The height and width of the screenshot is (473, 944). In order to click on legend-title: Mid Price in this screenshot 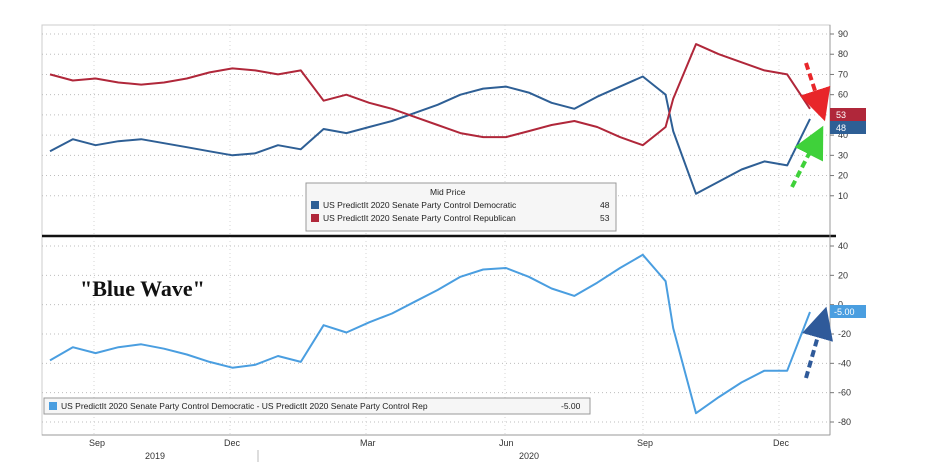, I will do `click(448, 192)`.